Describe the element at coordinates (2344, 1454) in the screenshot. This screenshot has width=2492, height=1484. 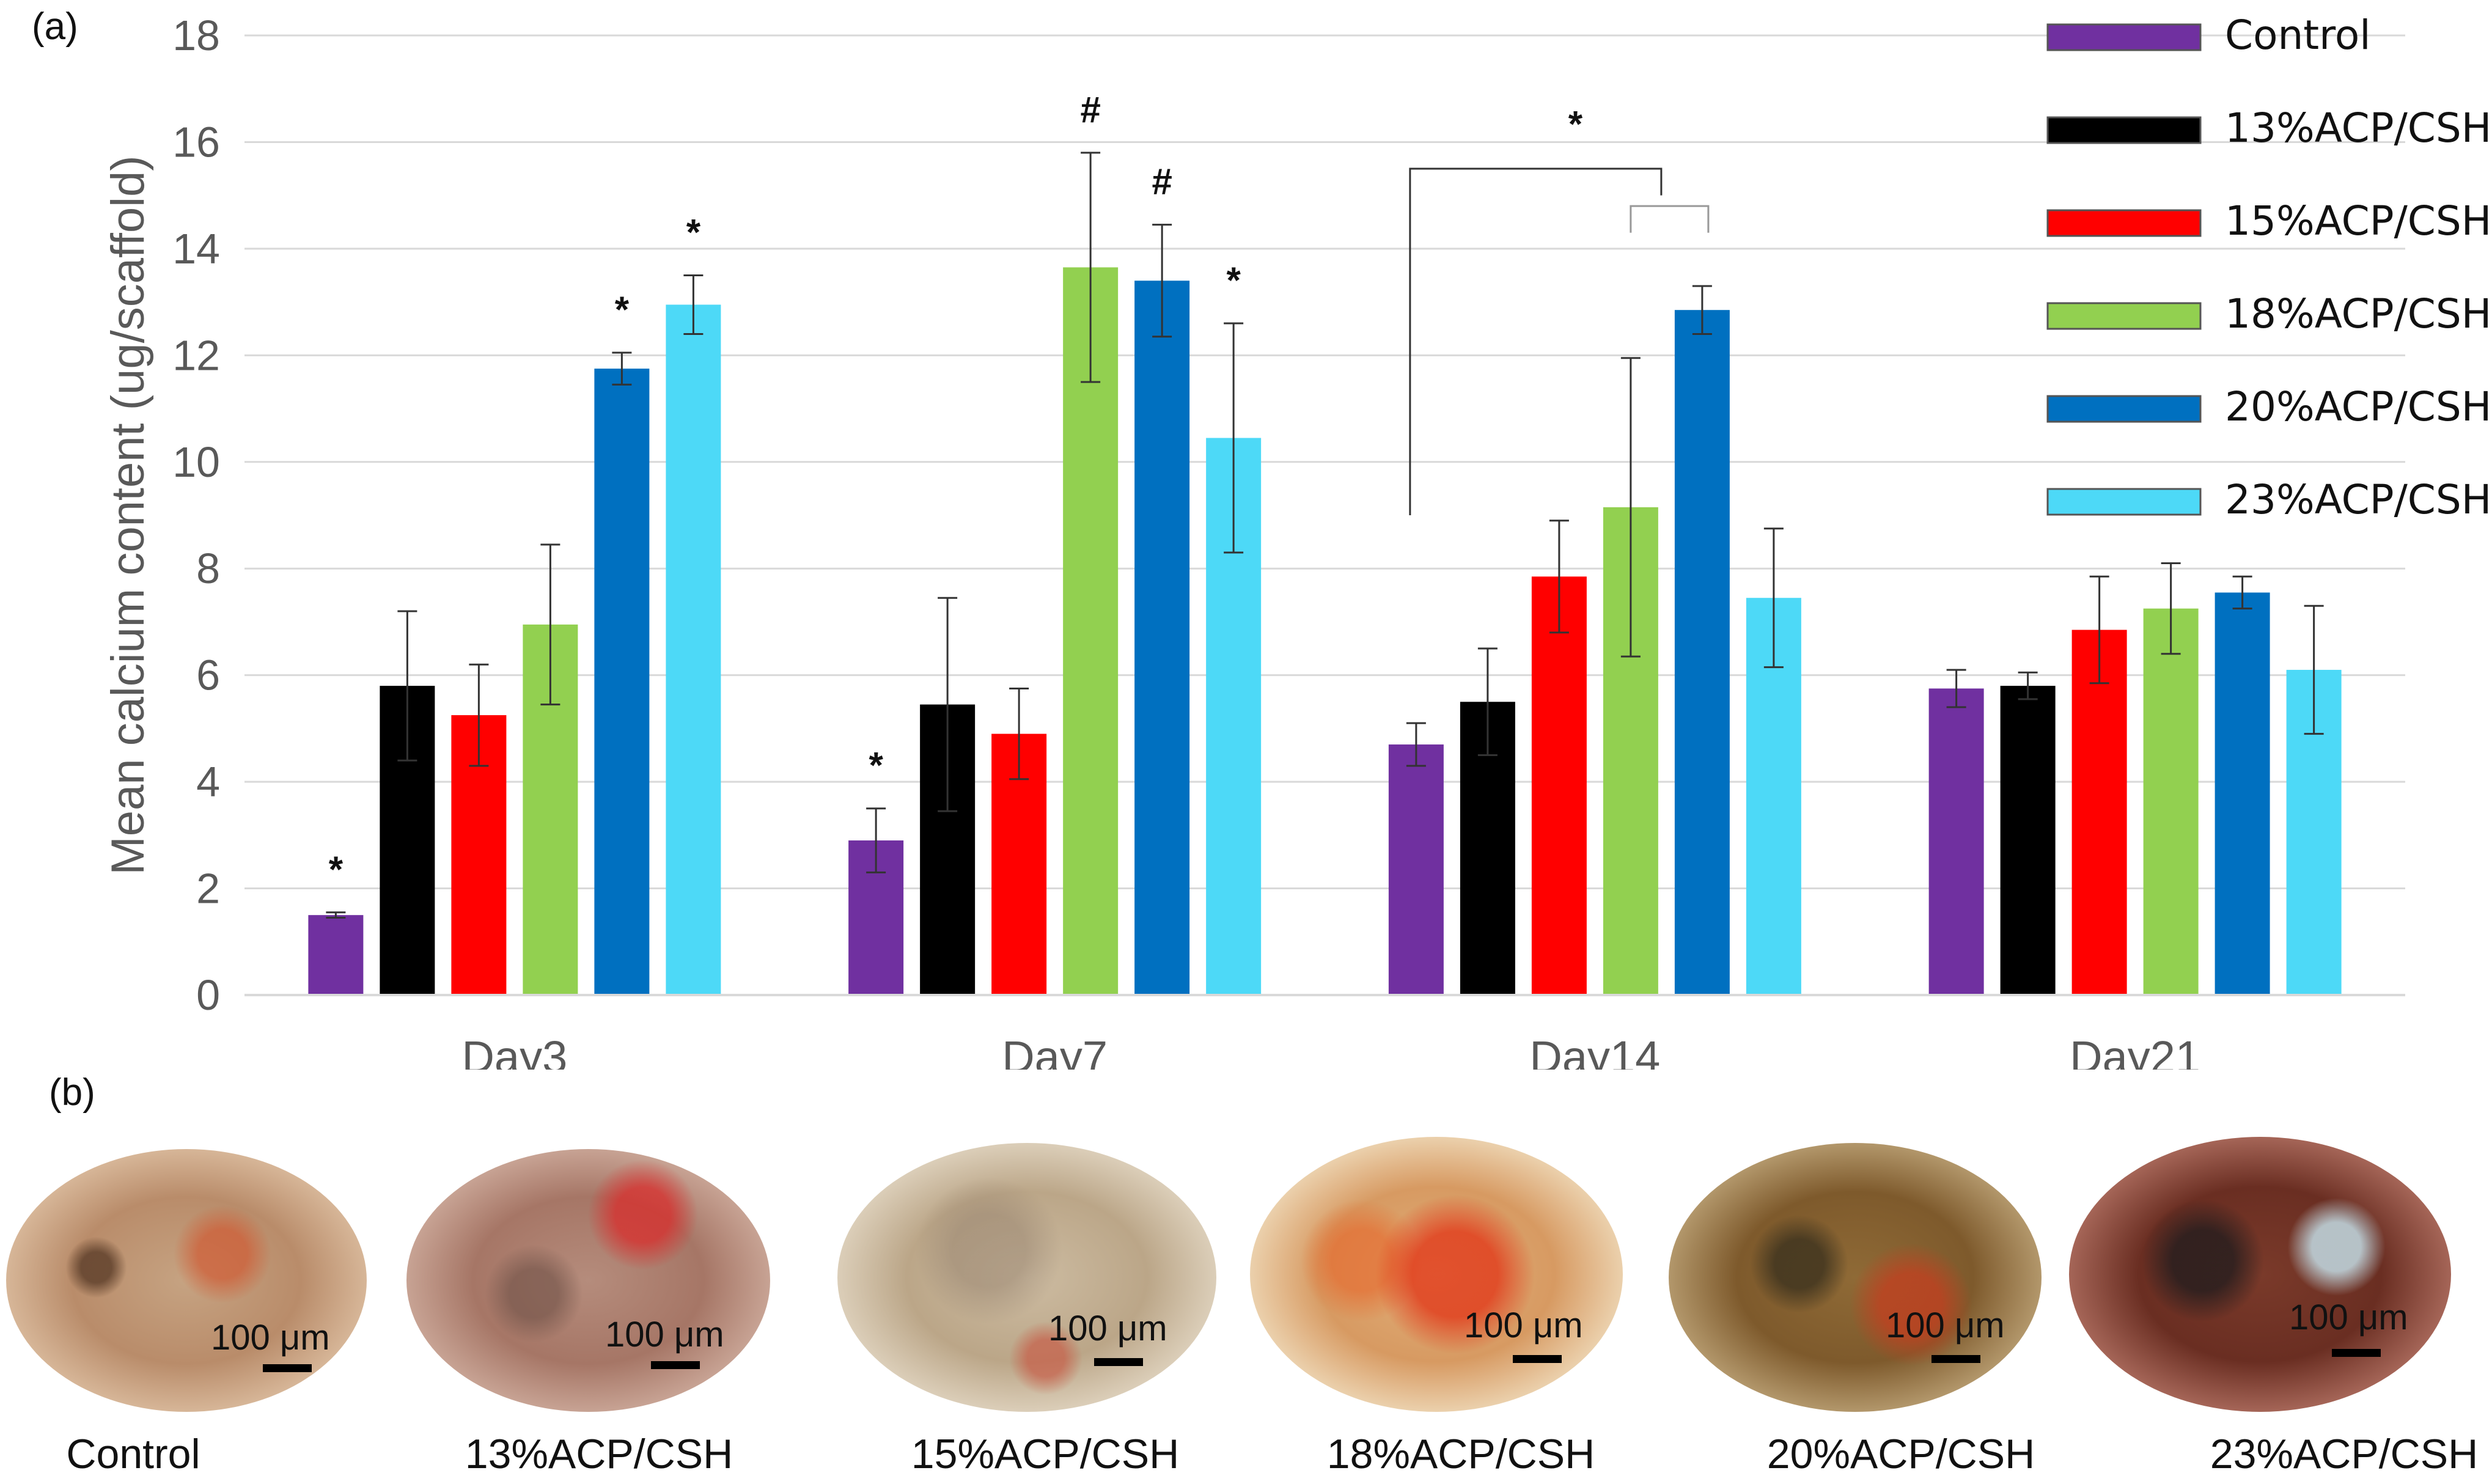
I see `caption-23acp: 23%ACP/CSH` at that location.